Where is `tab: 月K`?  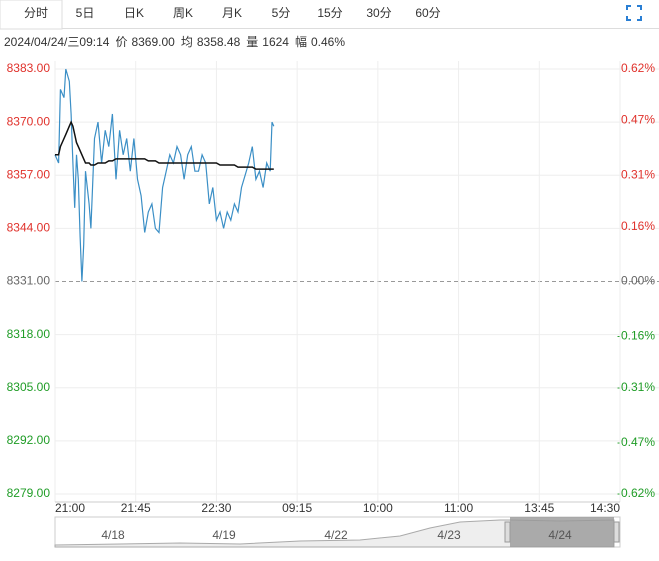
tab: 月K is located at coordinates (232, 13).